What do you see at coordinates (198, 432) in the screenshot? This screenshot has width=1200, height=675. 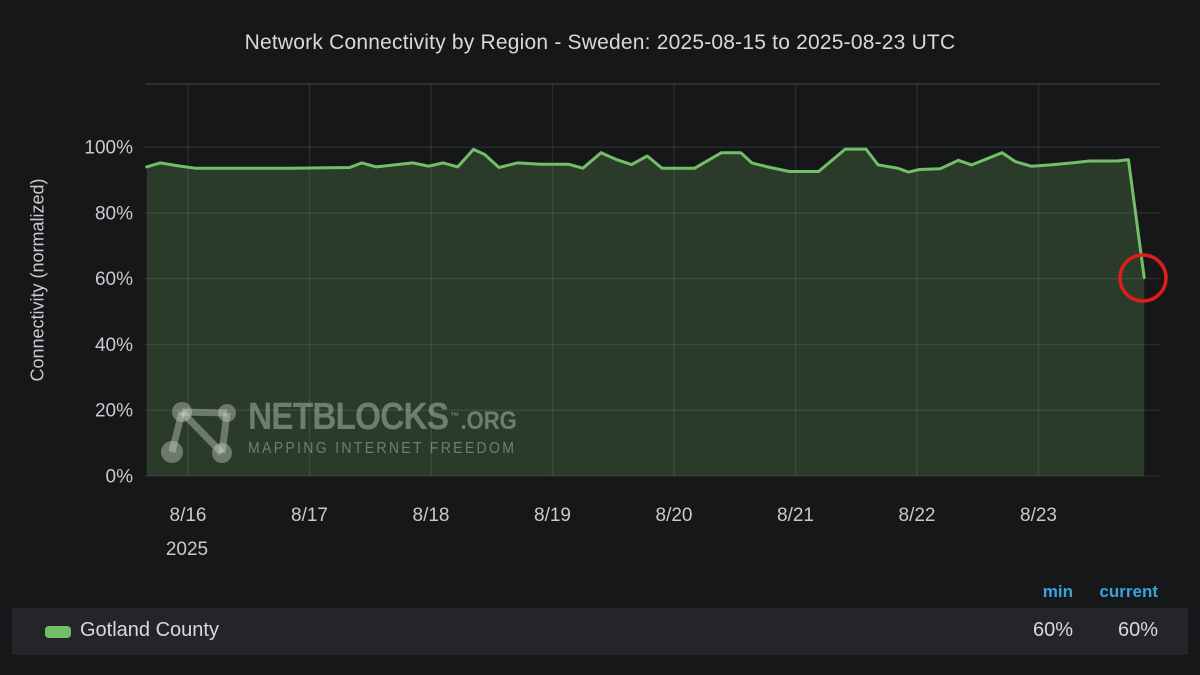 I see `netblocks-logo-icon` at bounding box center [198, 432].